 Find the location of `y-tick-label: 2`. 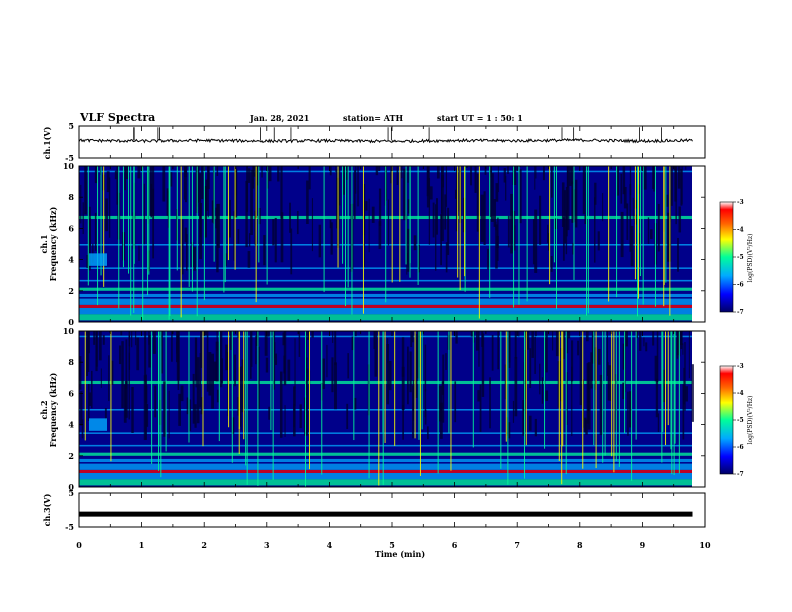

y-tick-label: 2 is located at coordinates (71, 456).